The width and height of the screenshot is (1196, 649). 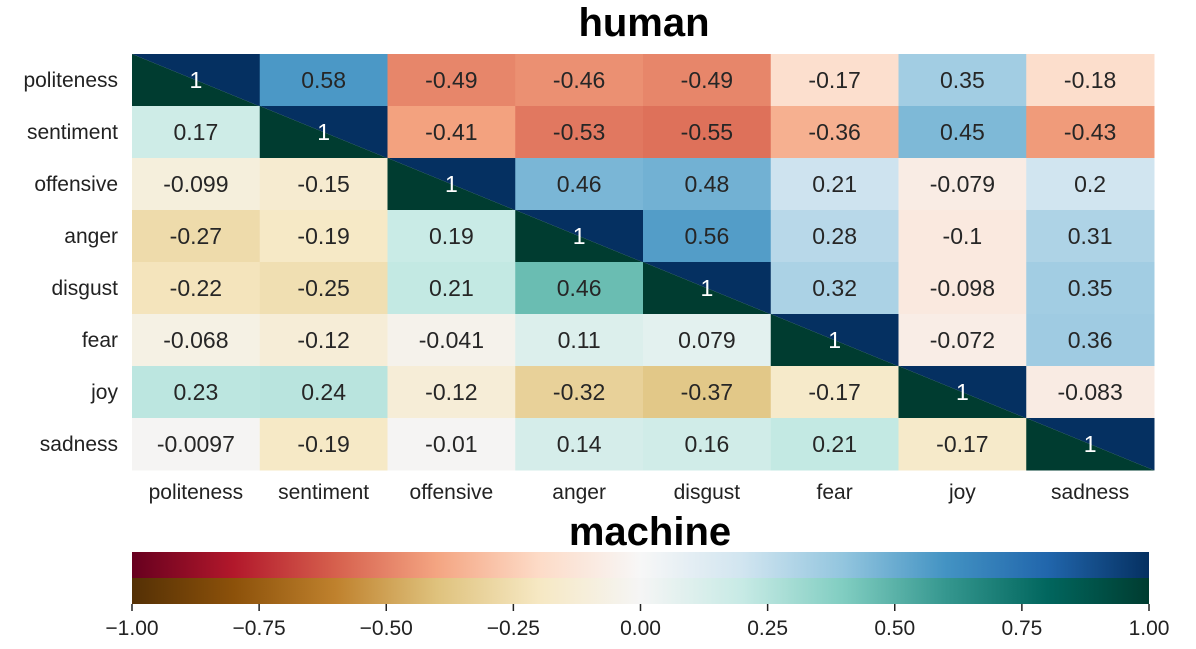 I want to click on cell-disgust-sentiment-value-label: -0.25, so click(x=323, y=288).